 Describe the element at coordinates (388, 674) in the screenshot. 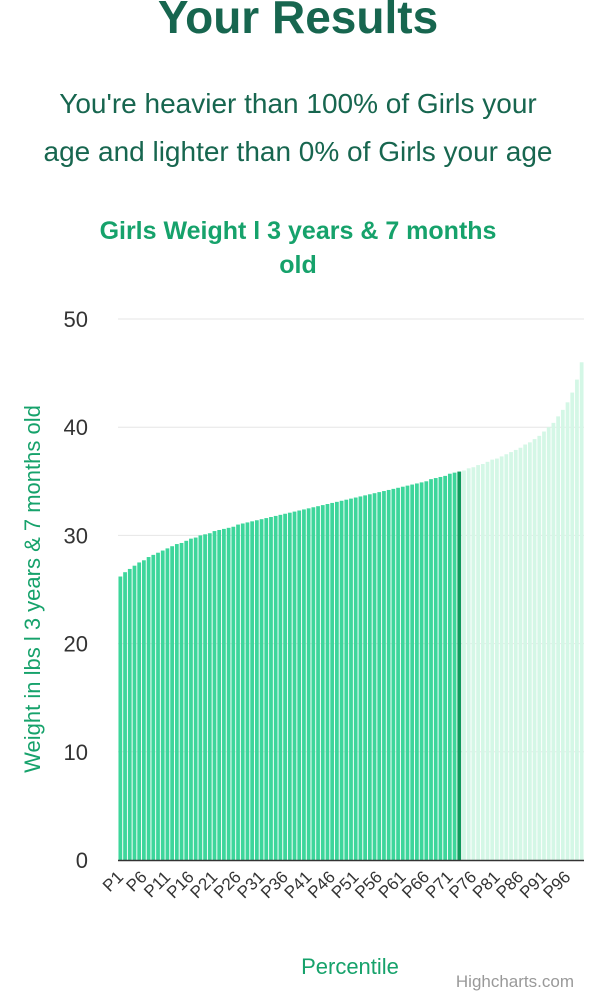

I see `bar-P58` at that location.